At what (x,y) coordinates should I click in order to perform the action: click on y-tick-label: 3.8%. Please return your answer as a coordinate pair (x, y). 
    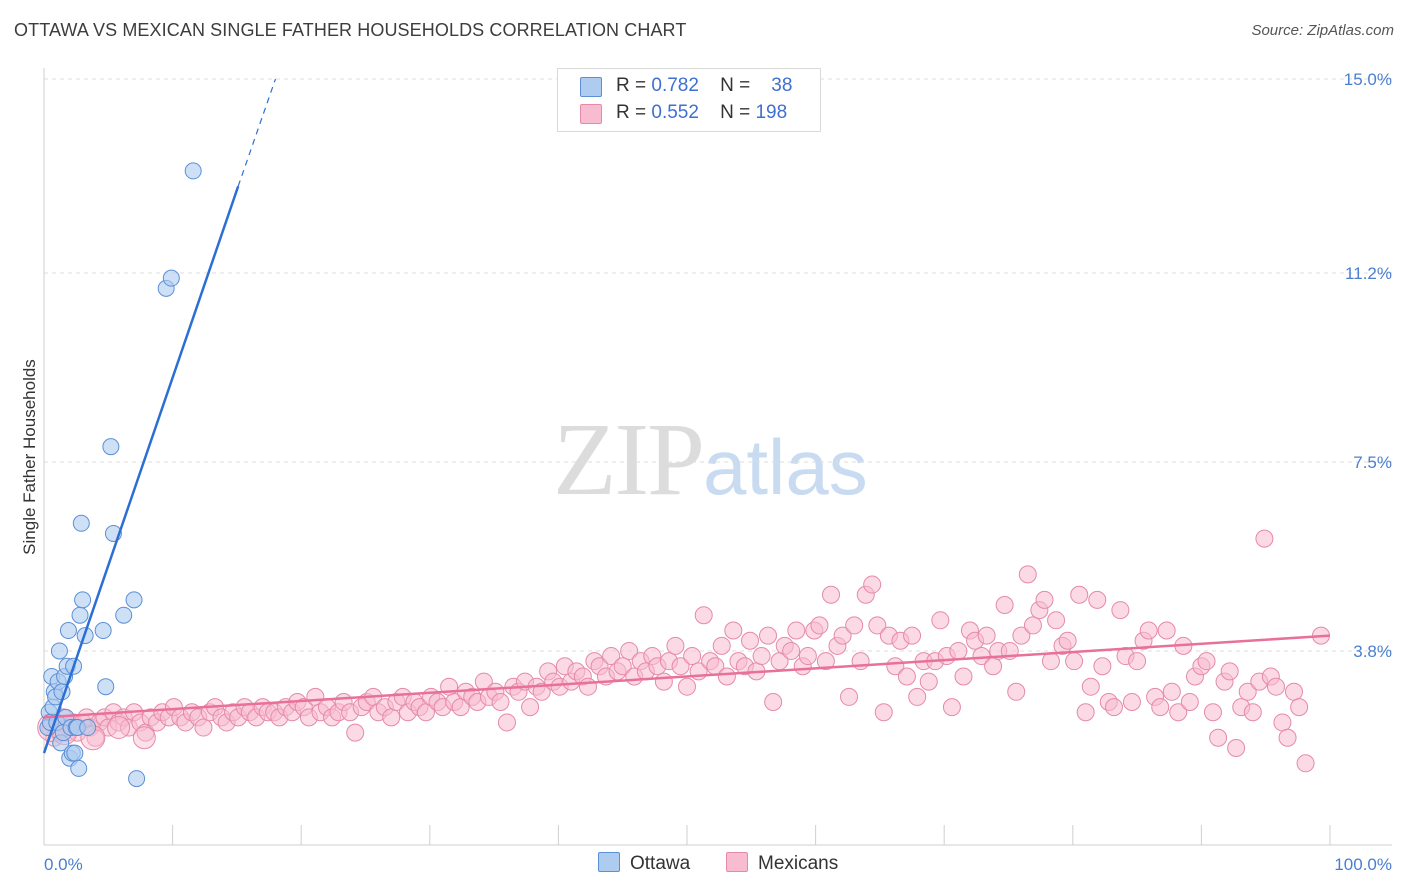
    Looking at the image, I should click on (1372, 651).